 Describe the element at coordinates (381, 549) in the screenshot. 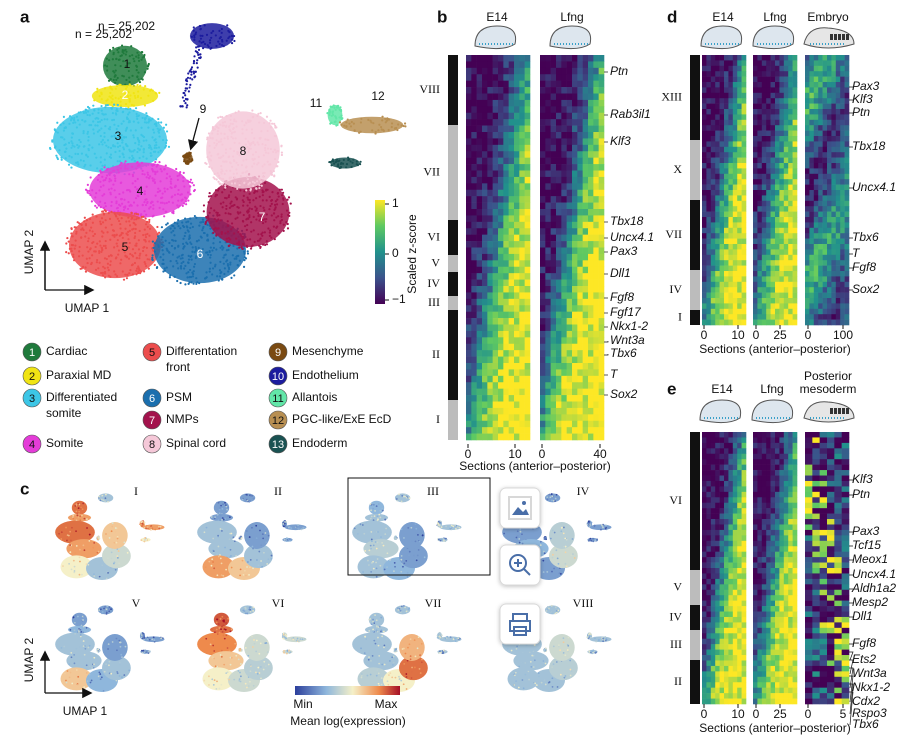

I see `expression-region` at that location.